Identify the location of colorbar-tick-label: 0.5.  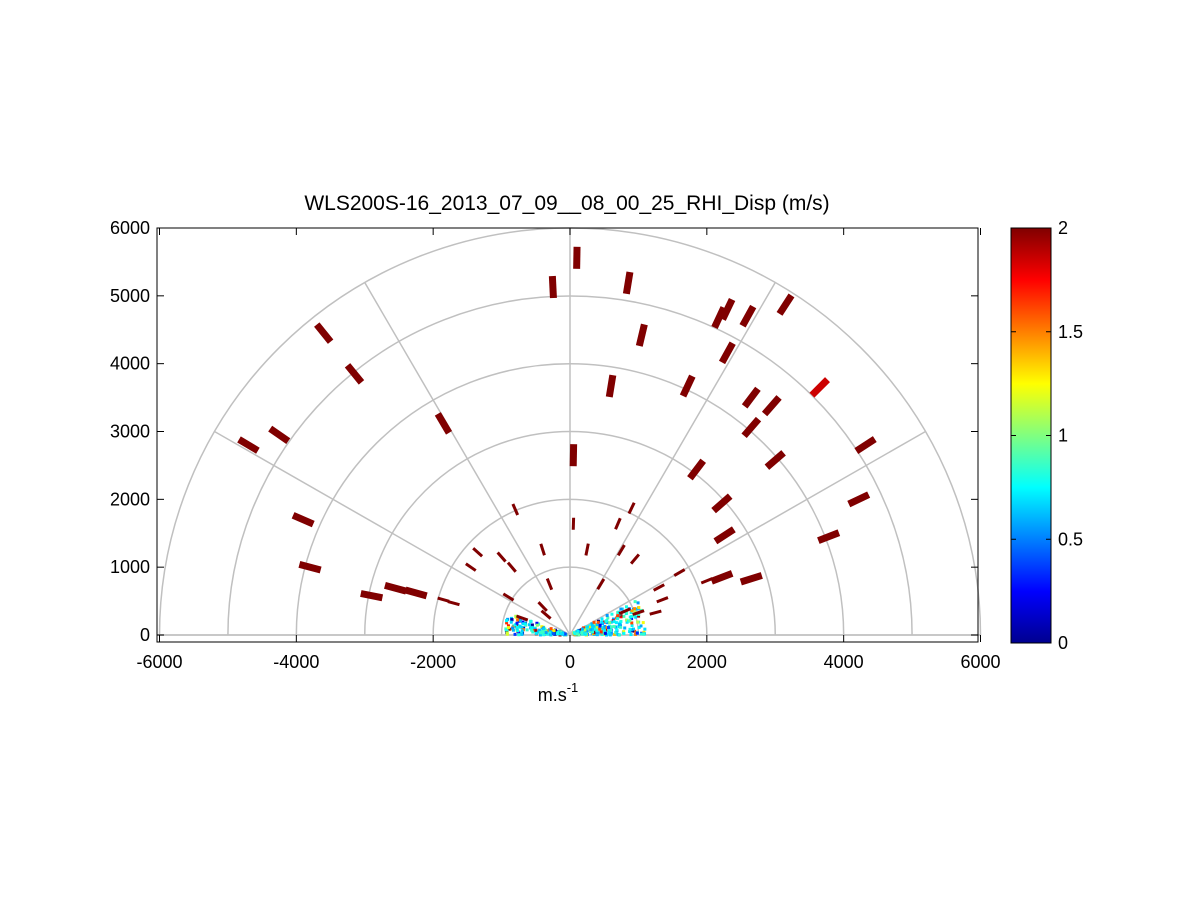
(1070, 539).